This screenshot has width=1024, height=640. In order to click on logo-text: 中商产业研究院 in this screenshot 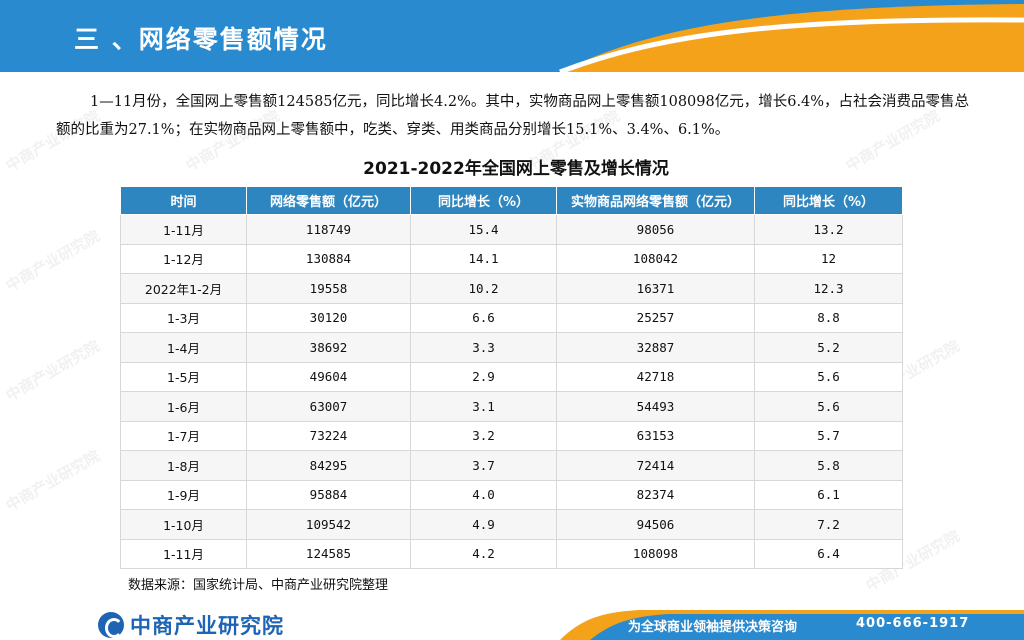, I will do `click(207, 626)`.